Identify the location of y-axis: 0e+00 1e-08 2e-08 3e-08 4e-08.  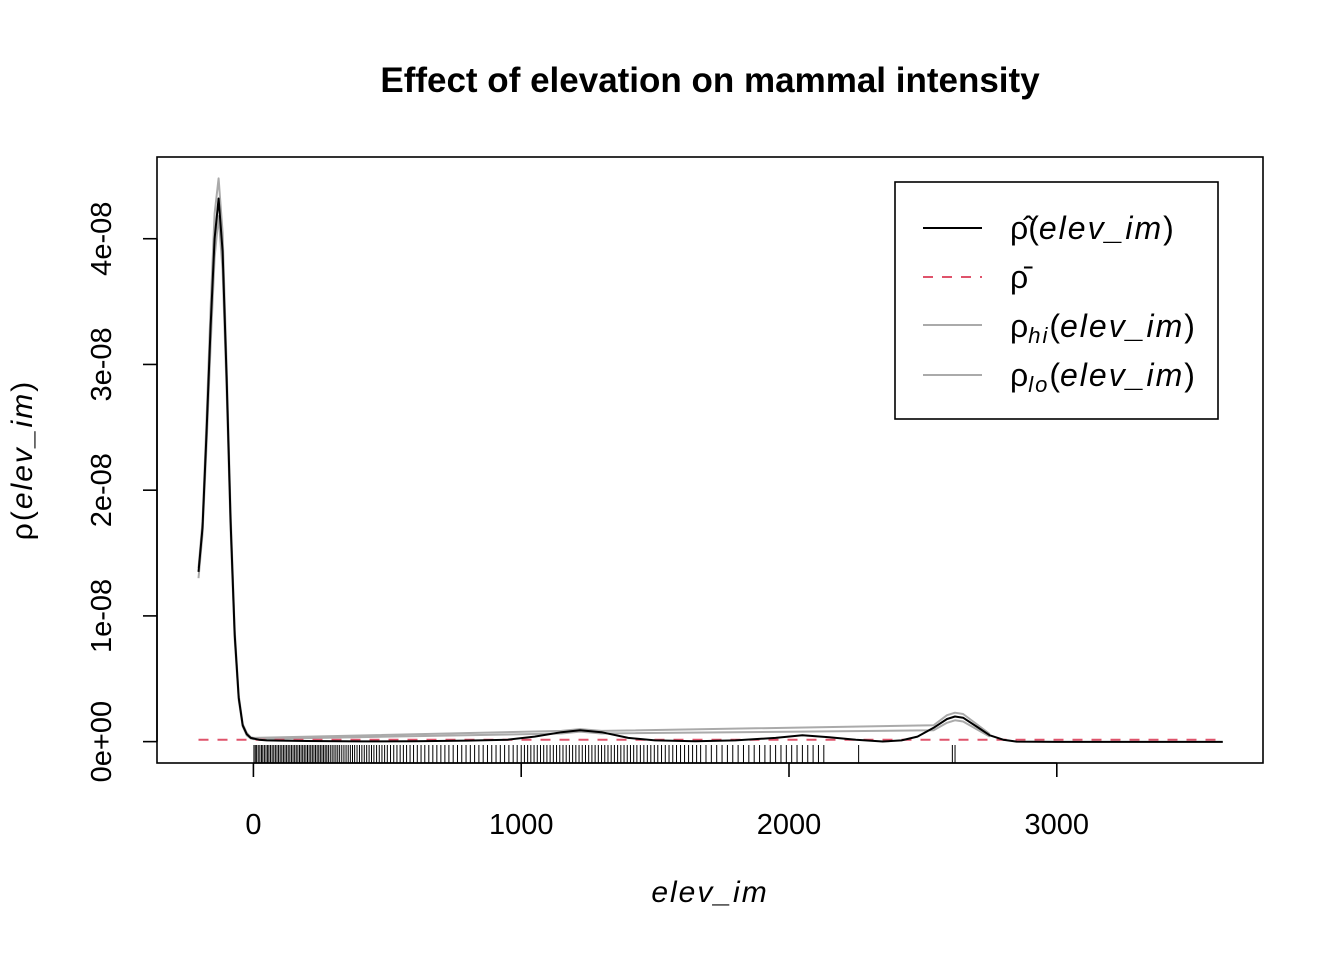
(122, 492).